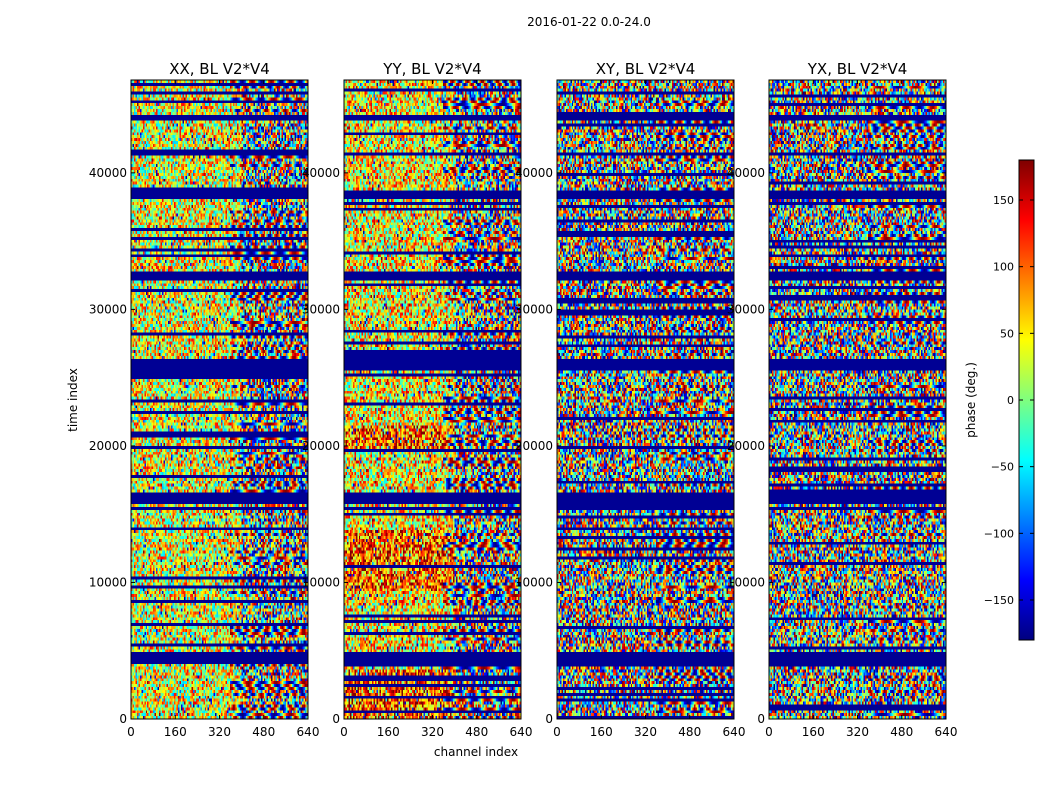 This screenshot has height=800, width=1050. I want to click on panel-title: YY, BL V2*V4, so click(431, 69).